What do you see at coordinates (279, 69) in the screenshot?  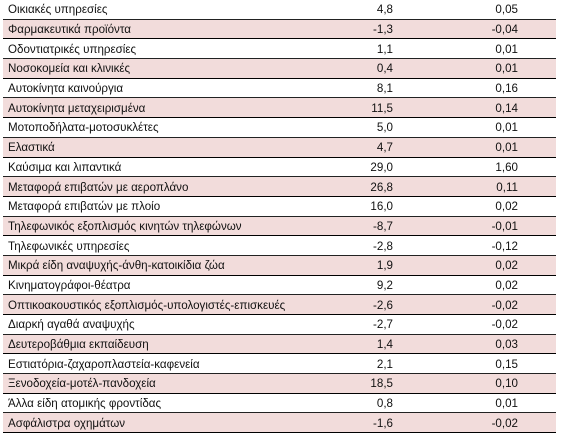 I see `table-row: Νοσοκομεία και κλινικές 0,4 0,01` at bounding box center [279, 69].